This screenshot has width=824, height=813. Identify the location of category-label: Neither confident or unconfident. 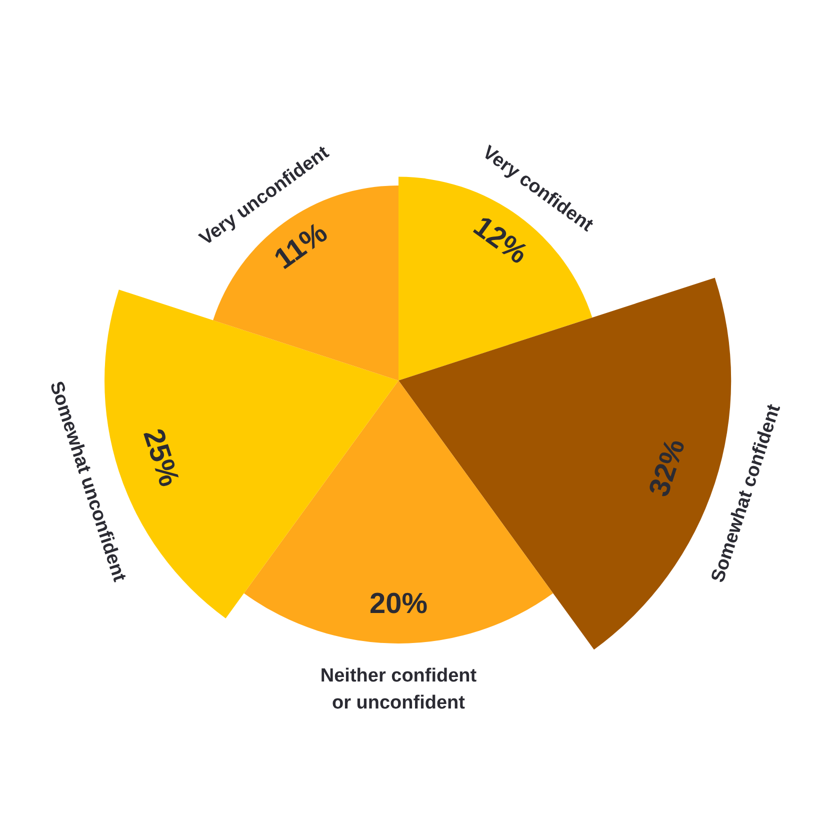
(399, 689).